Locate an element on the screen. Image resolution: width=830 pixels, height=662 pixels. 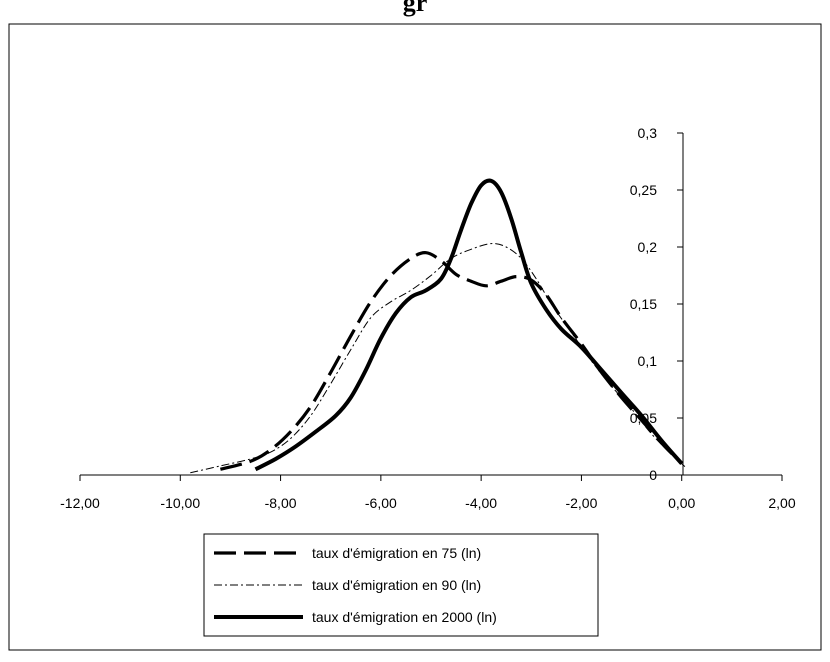
y-tick-label: 0,15 is located at coordinates (643, 304).